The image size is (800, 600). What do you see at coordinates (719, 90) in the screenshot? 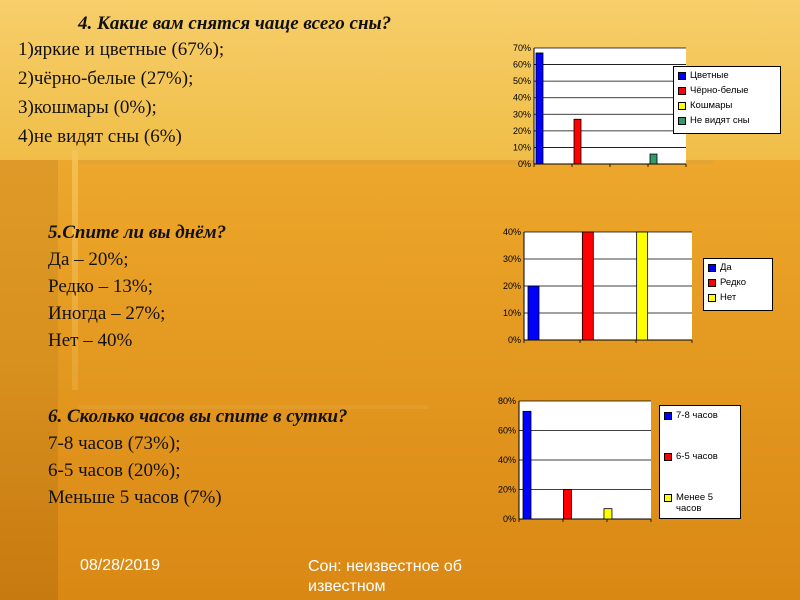
I see `legend-label: Чёрно-белые` at bounding box center [719, 90].